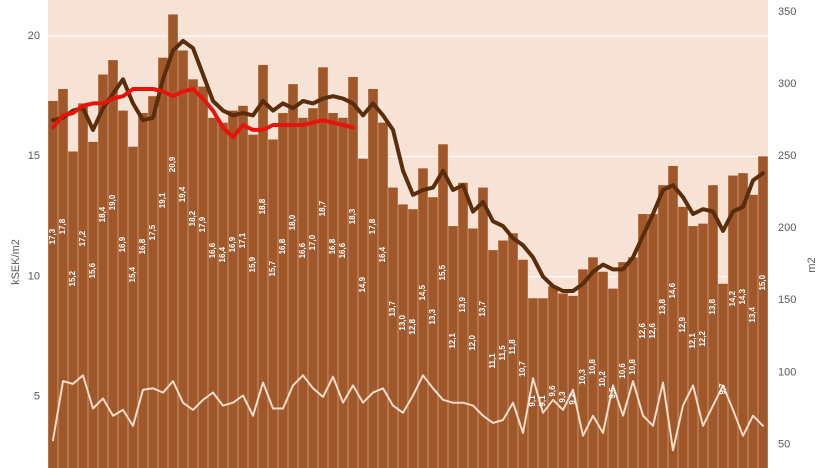 The width and height of the screenshot is (828, 468). I want to click on value-label: 15,4, so click(132, 274).